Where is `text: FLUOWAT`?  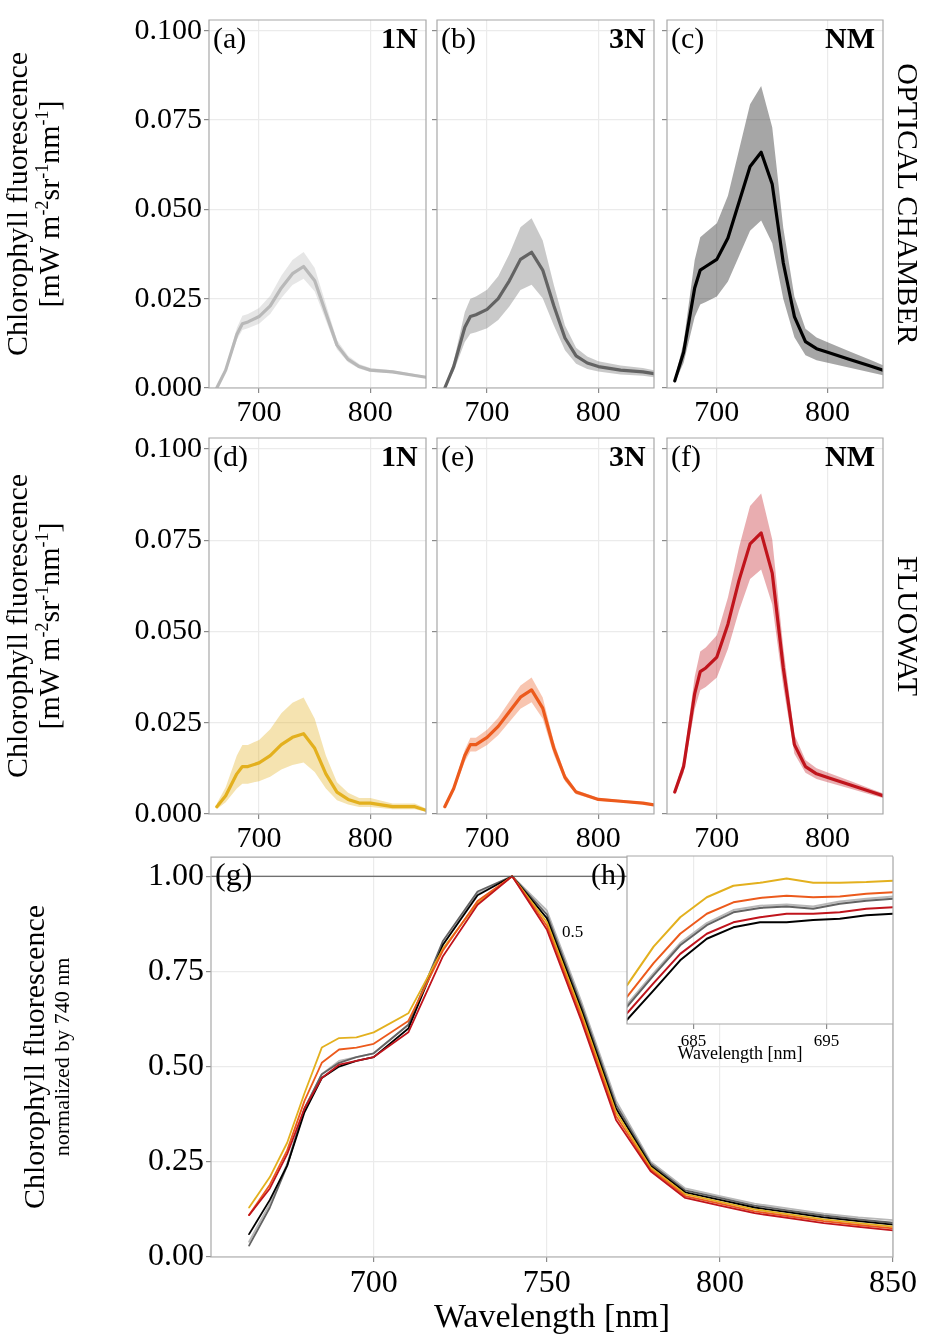
text: FLUOWAT is located at coordinates (908, 626).